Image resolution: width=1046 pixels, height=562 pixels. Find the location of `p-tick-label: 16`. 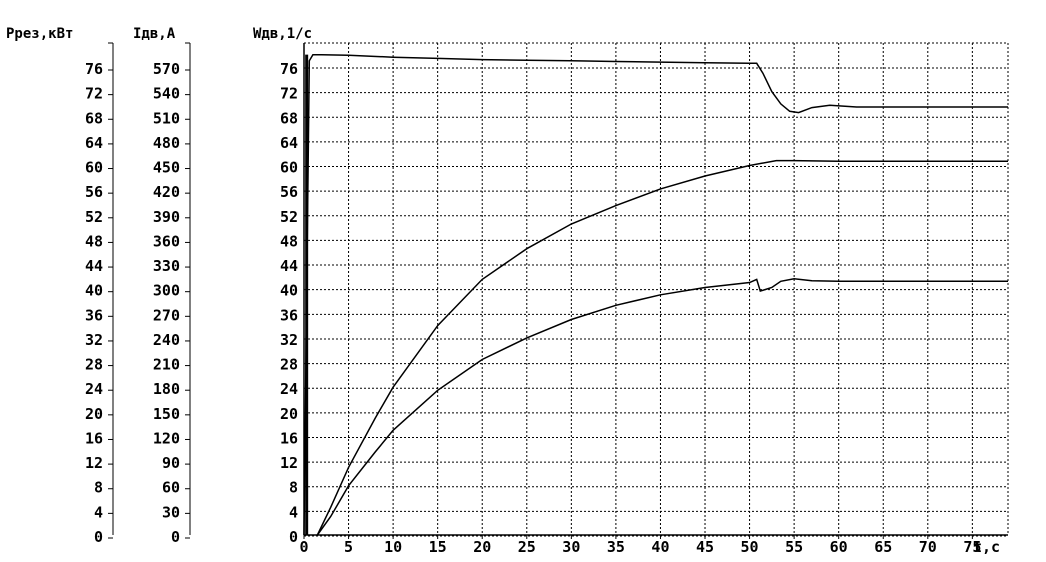

p-tick-label: 16 is located at coordinates (94, 438).